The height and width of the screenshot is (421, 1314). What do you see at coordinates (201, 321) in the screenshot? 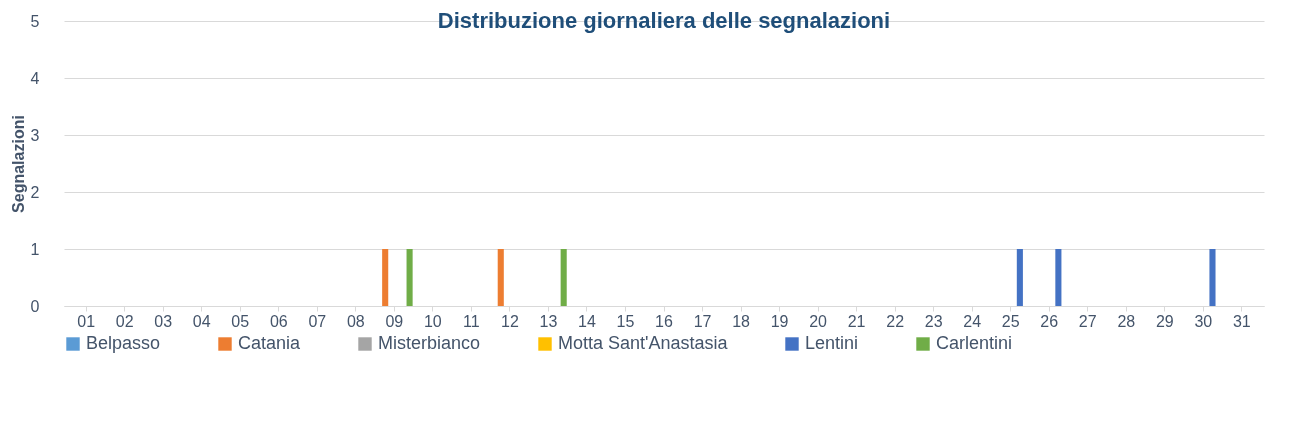
I see `x-tick-label: 04` at bounding box center [201, 321].